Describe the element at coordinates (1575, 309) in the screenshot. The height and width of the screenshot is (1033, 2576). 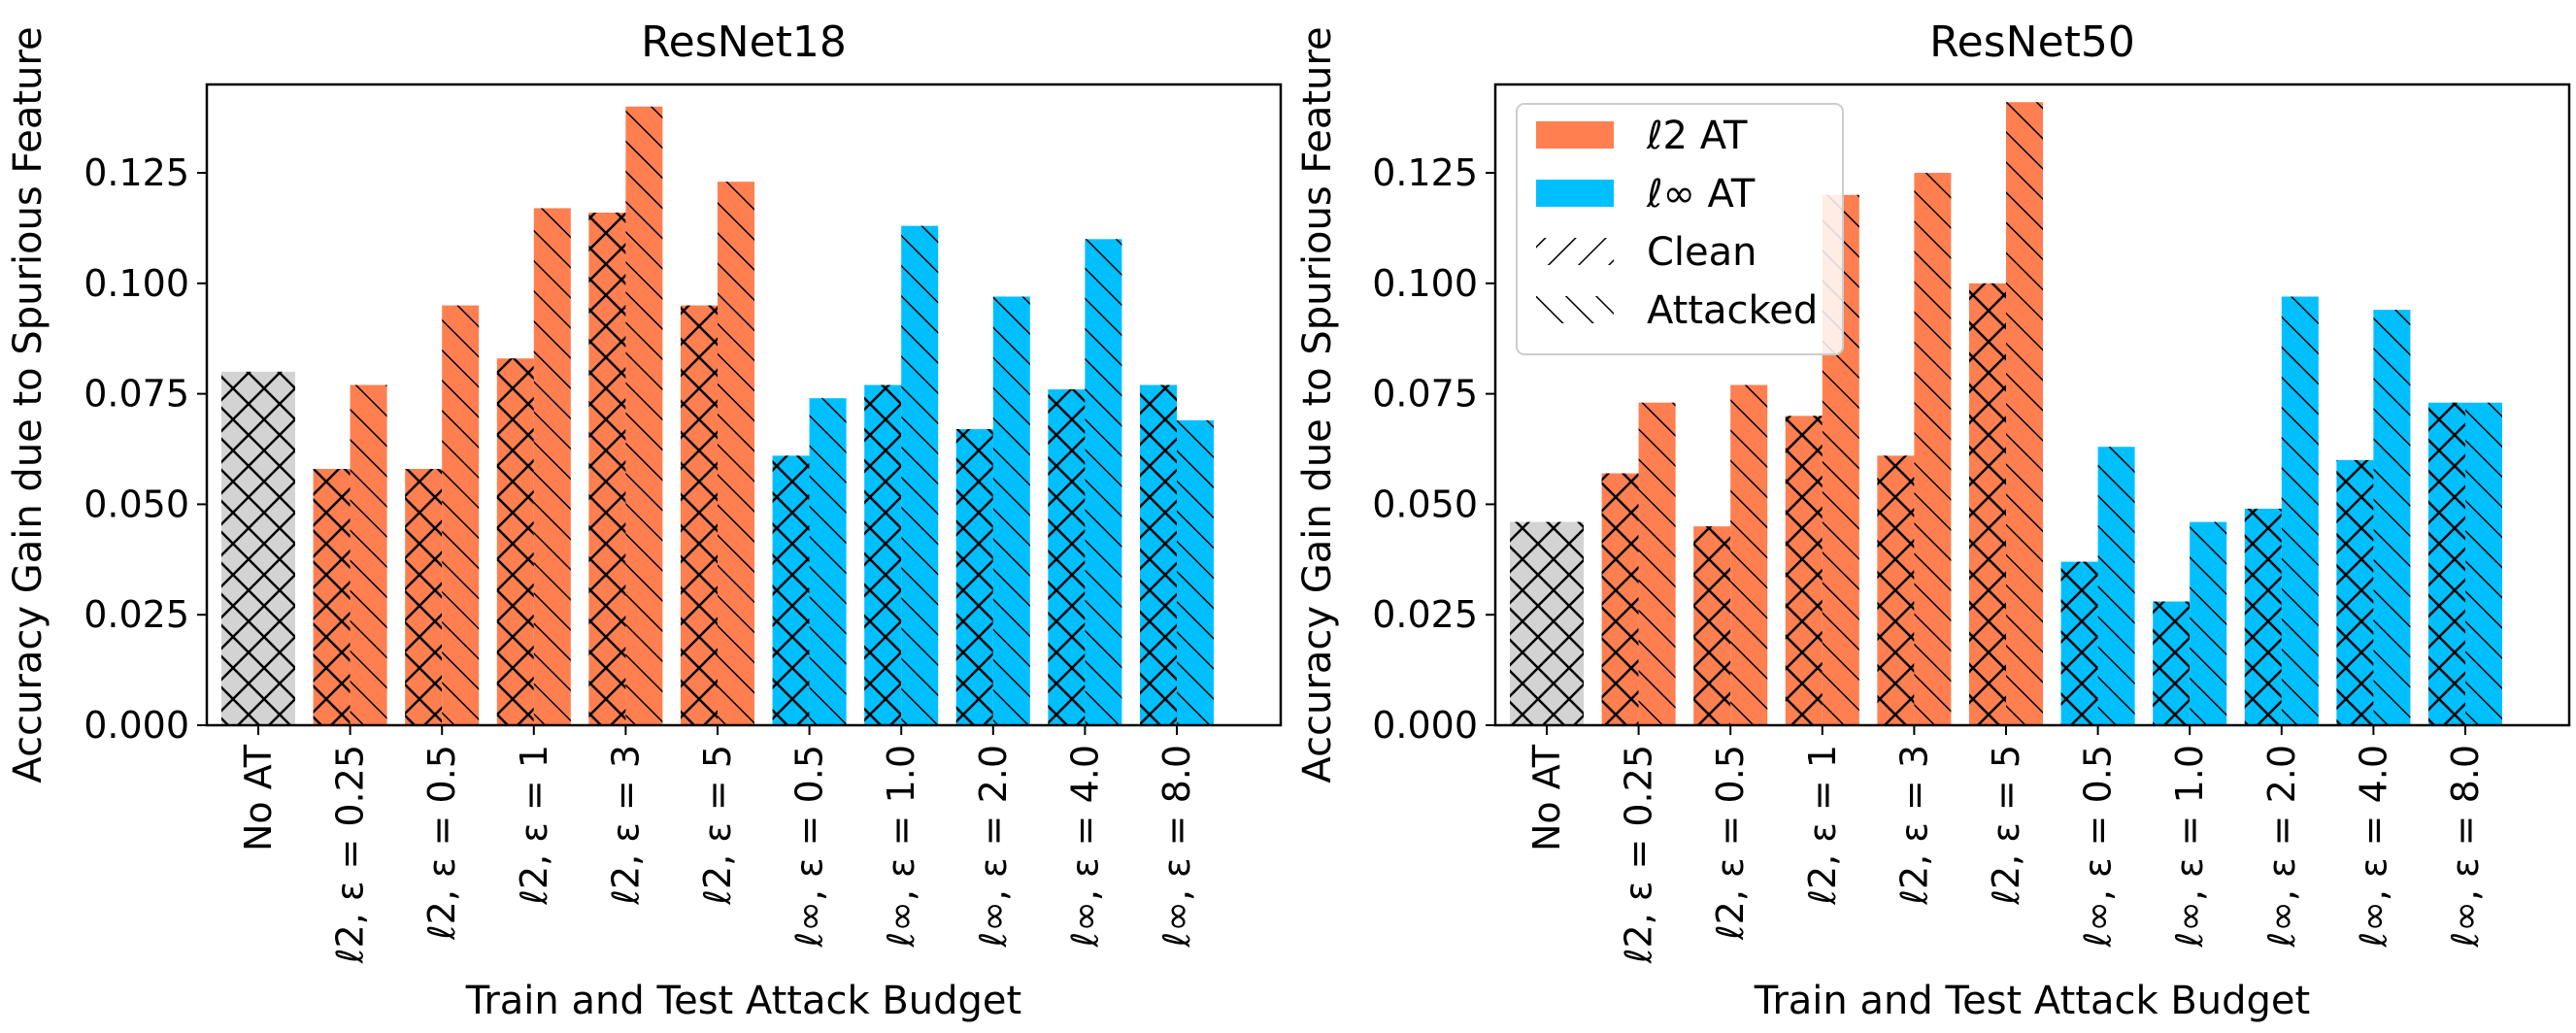
I see `legend-swatch-attacked` at that location.